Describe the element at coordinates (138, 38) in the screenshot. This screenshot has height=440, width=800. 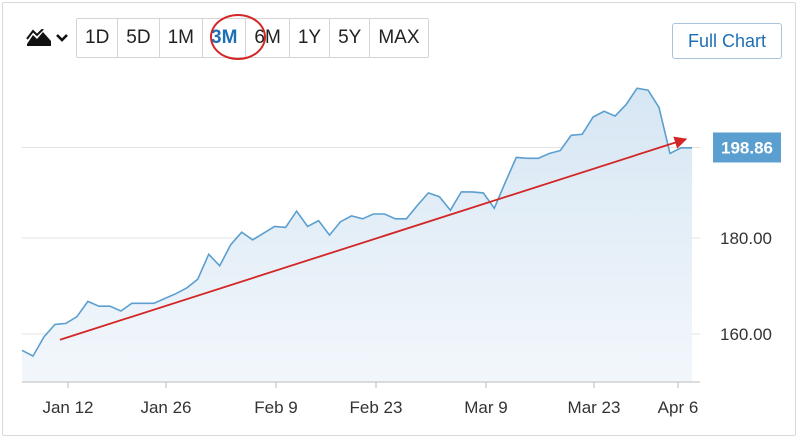
I see `range-button-5d: 5D` at that location.